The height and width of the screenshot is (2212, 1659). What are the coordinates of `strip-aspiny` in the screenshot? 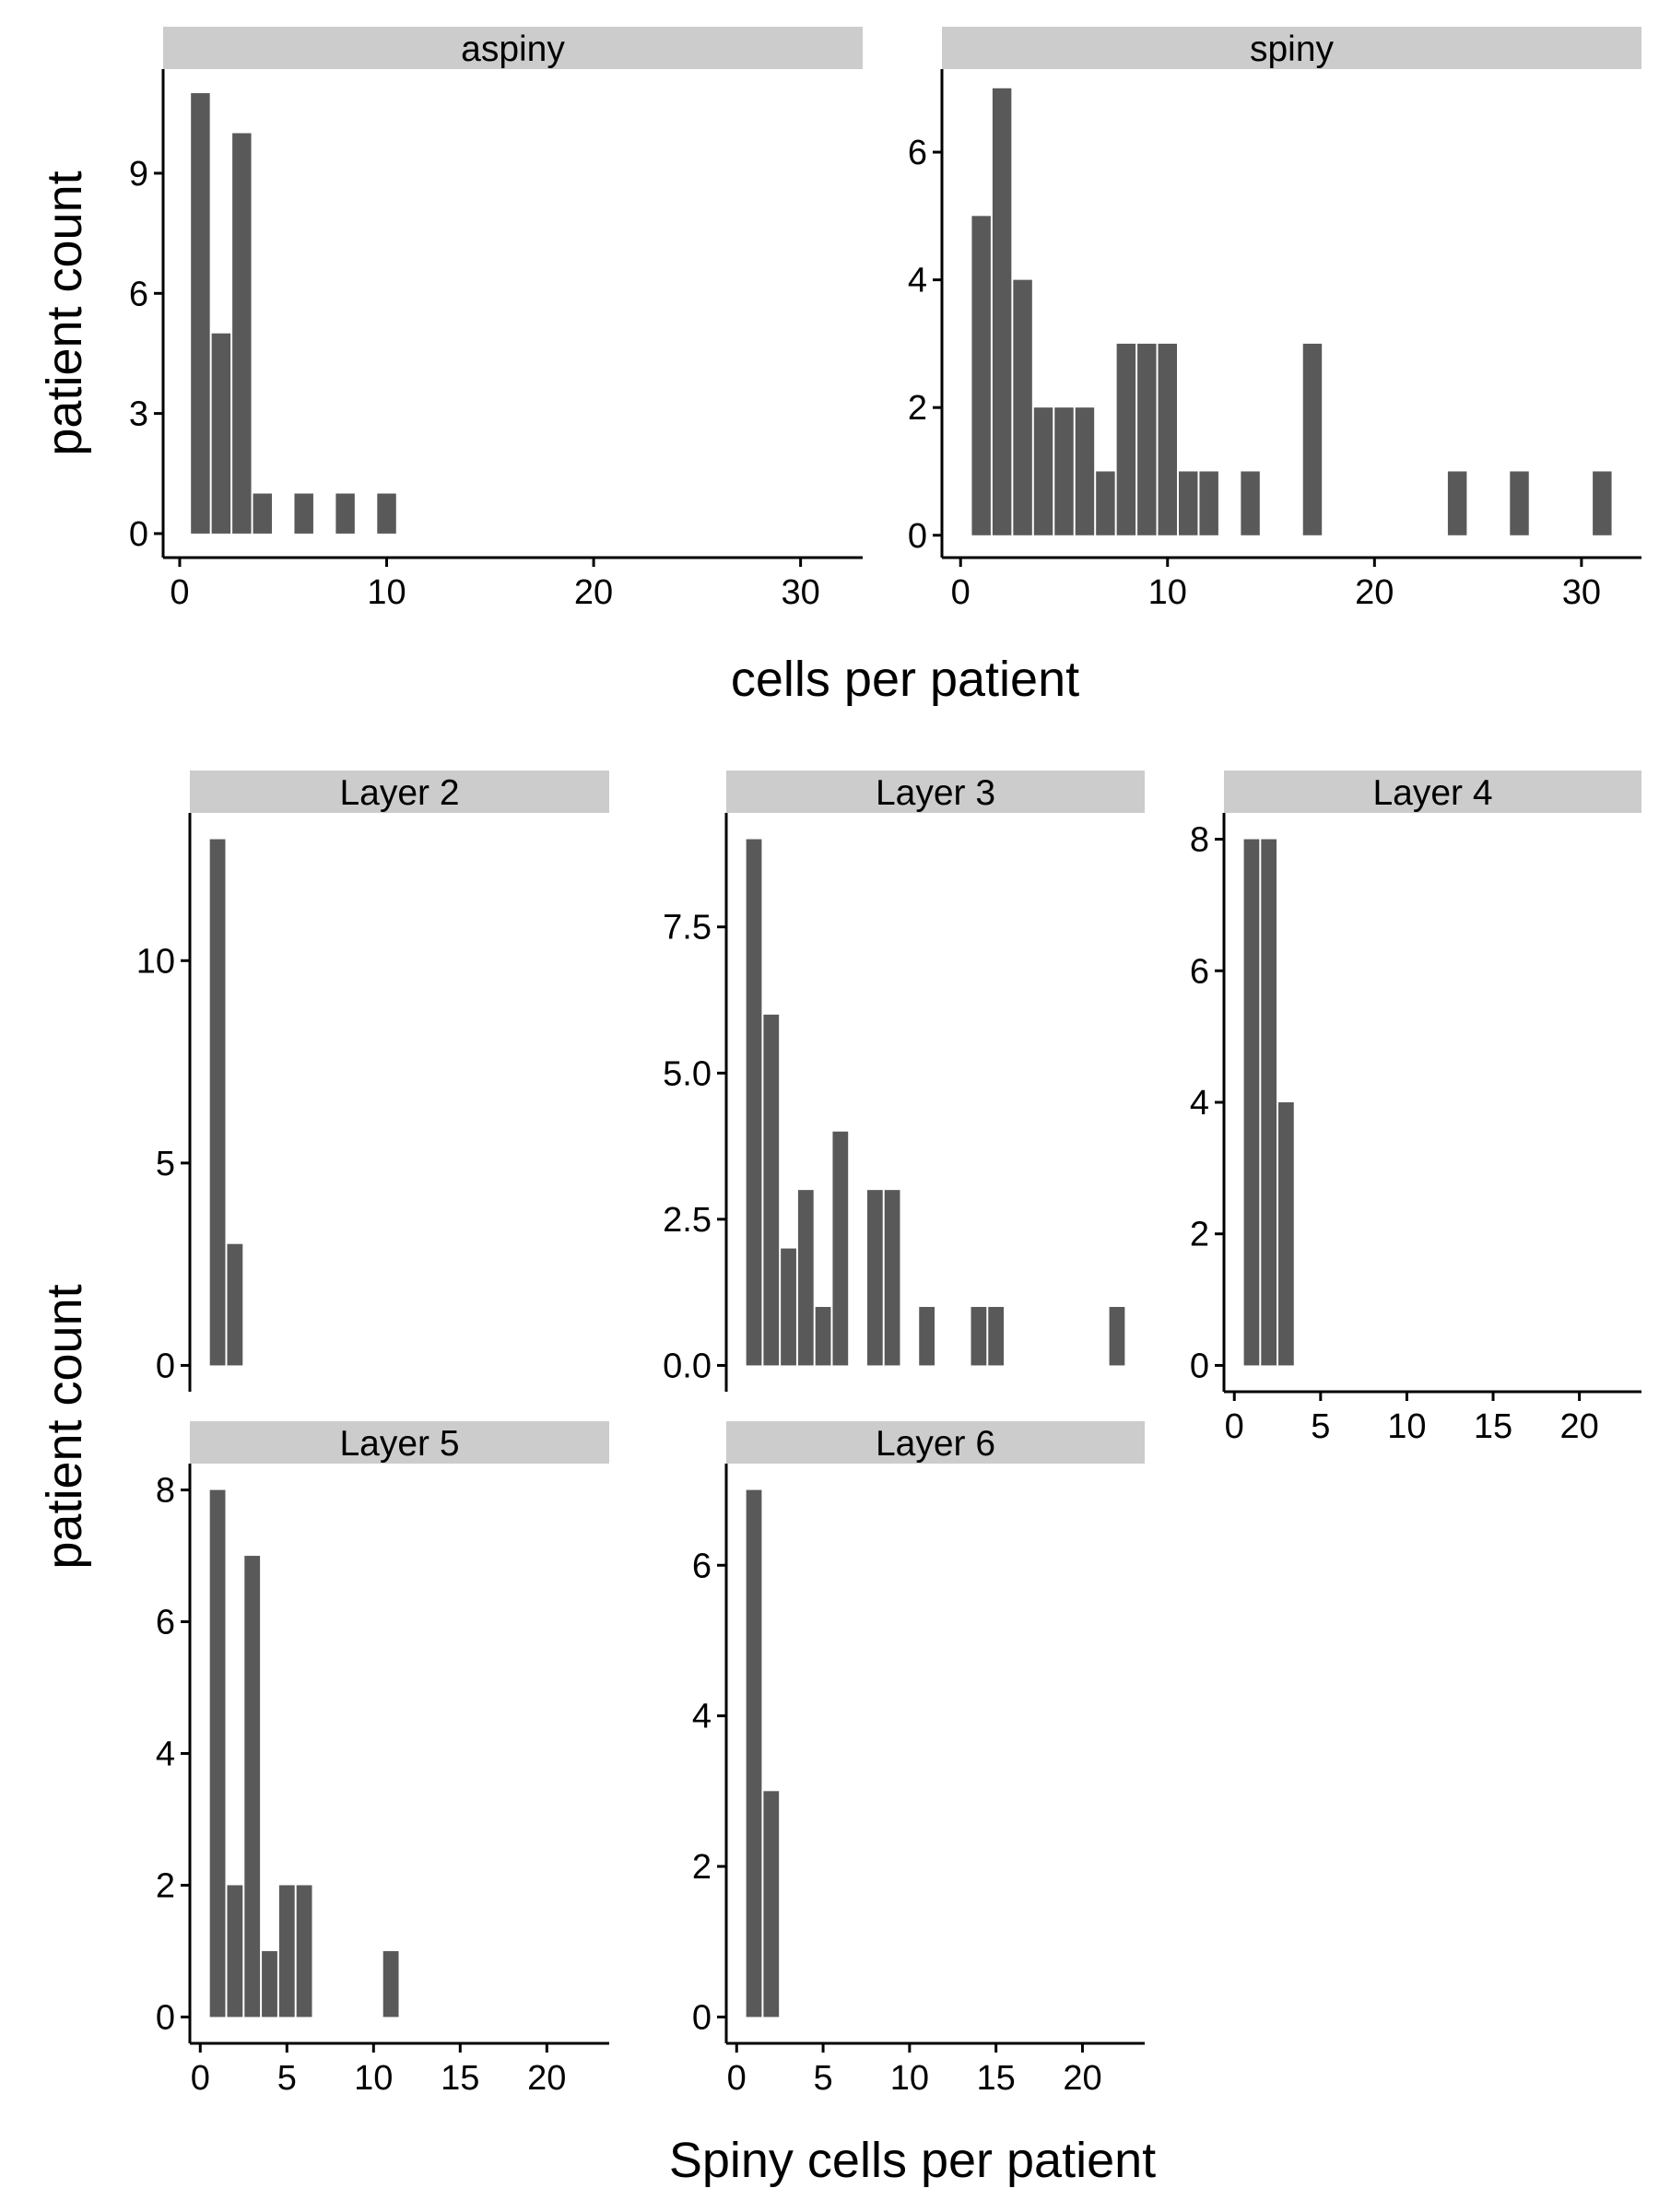 It's located at (513, 48).